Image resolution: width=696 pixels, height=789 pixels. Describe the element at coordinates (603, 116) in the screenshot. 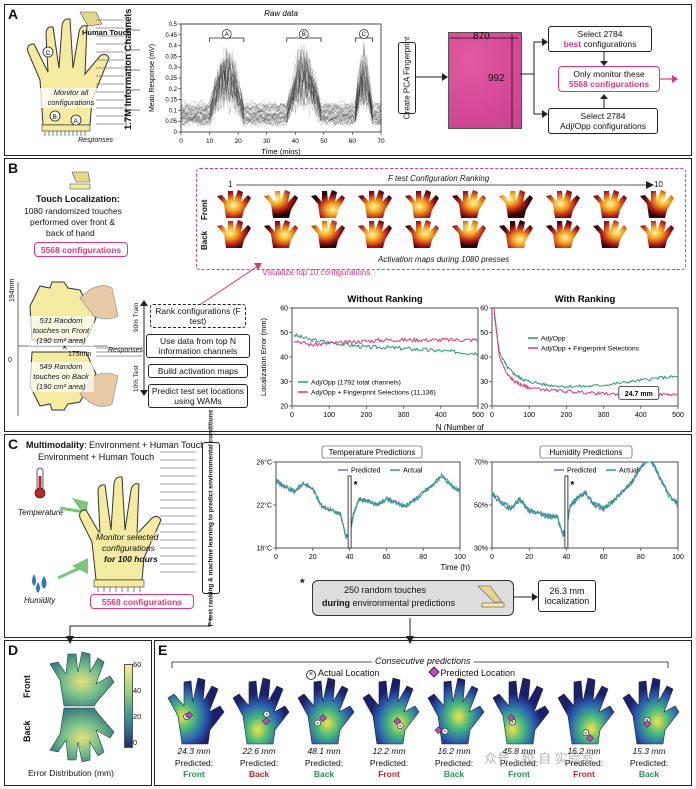

I see `select-adj-line1: Select 2784` at that location.